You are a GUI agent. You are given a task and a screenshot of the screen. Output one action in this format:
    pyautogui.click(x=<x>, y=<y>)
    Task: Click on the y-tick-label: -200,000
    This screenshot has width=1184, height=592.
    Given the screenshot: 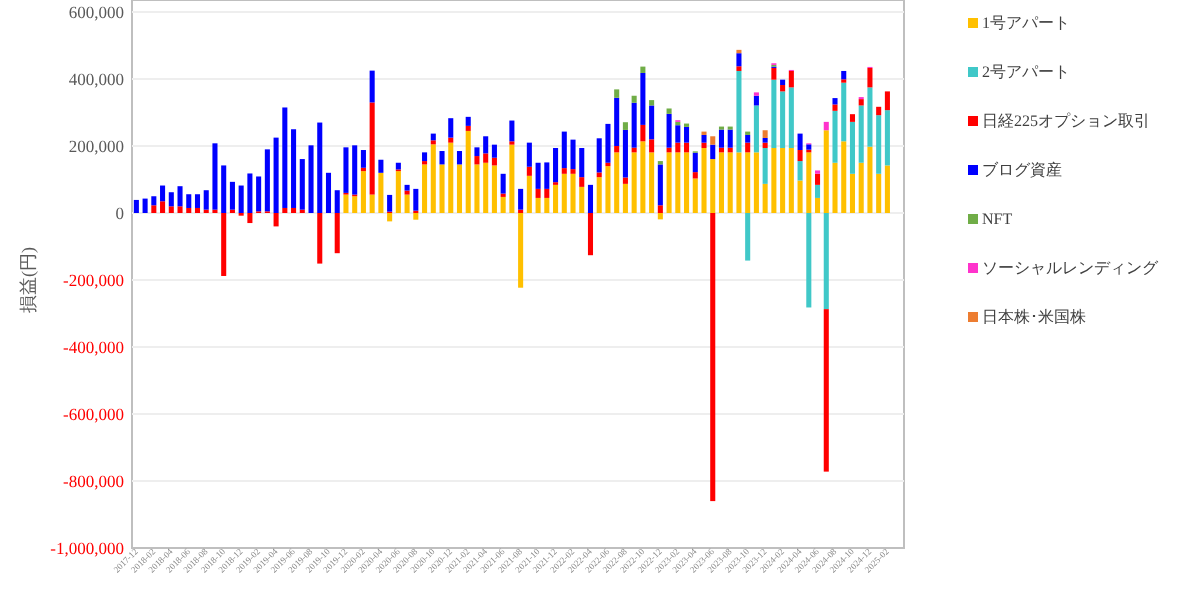 What is the action you would take?
    pyautogui.click(x=93, y=280)
    